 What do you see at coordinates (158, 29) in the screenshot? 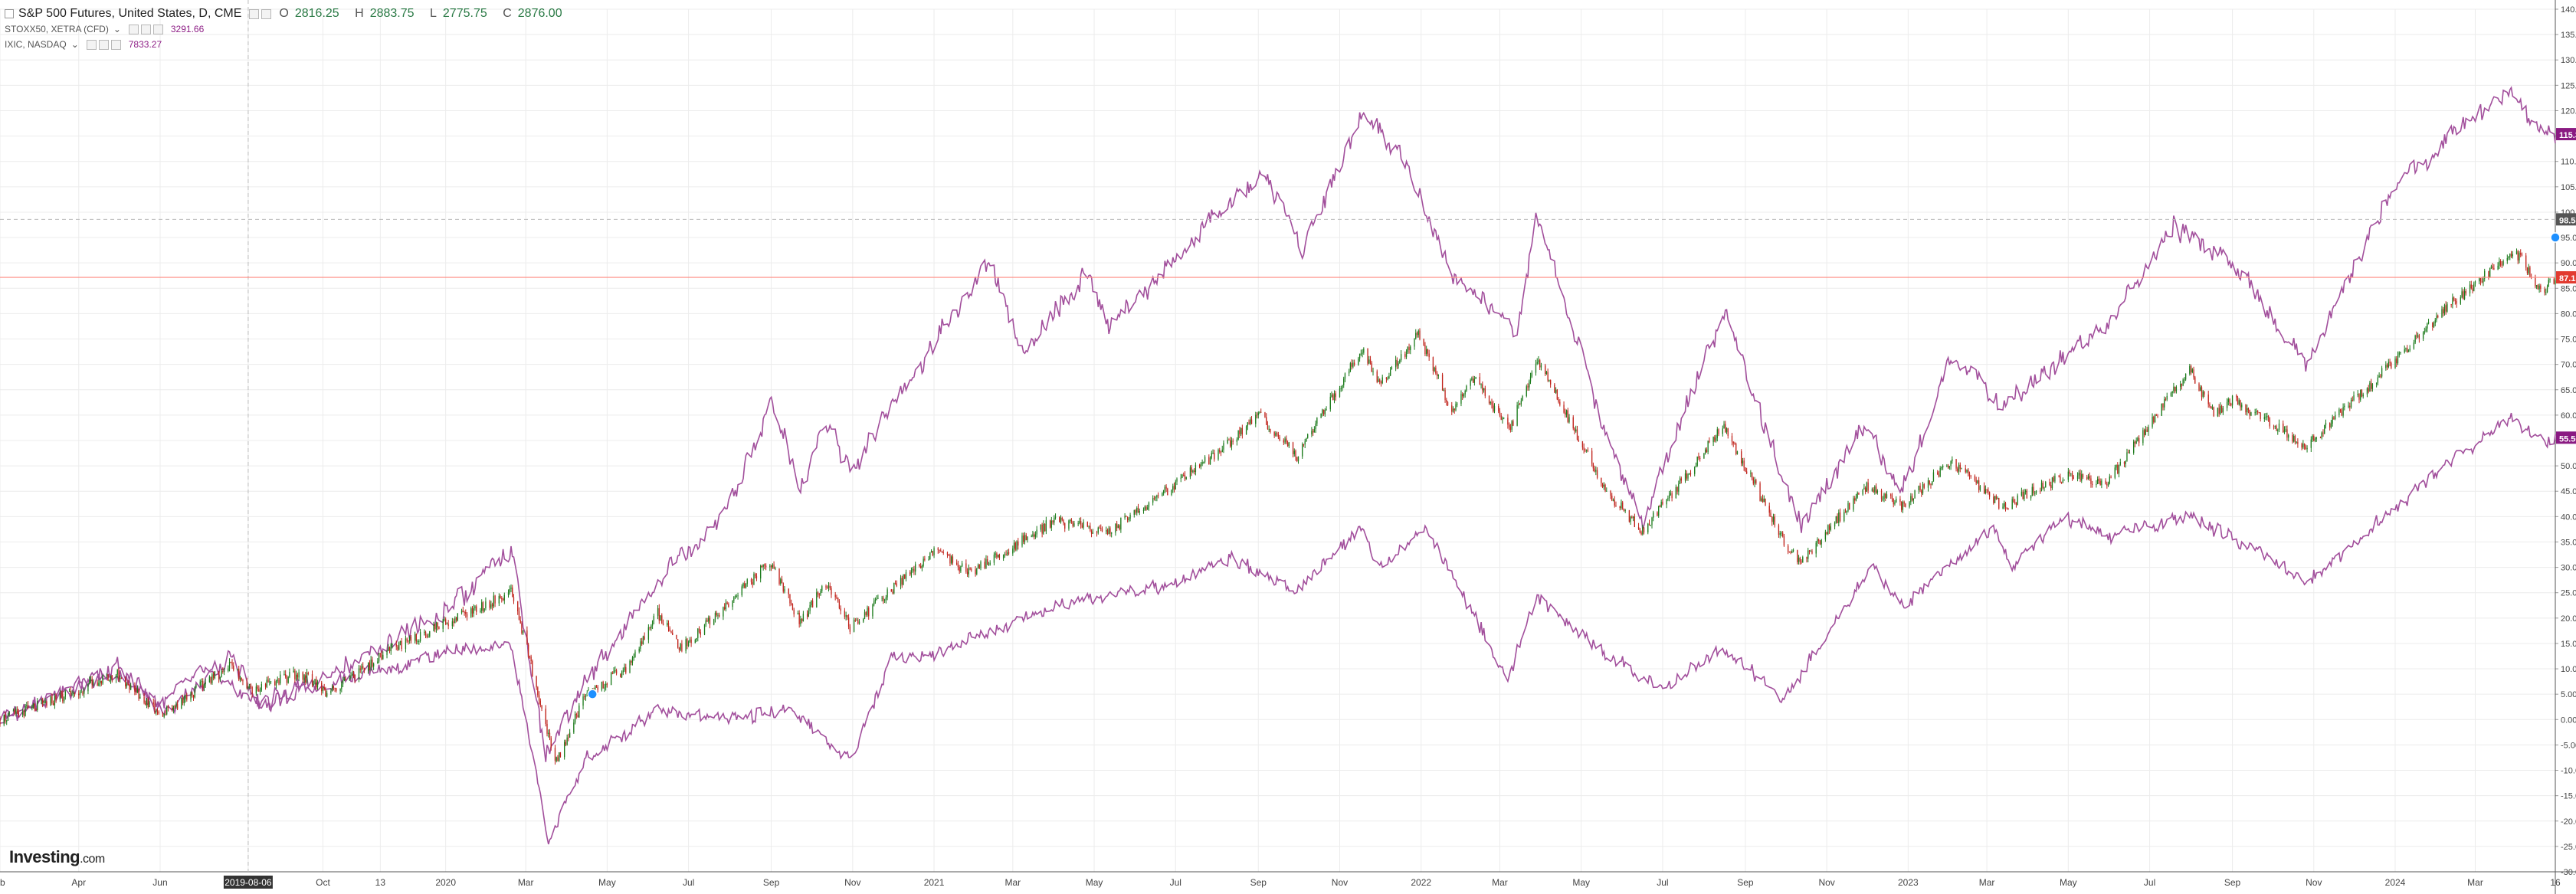
I see `compare1-remove-button` at bounding box center [158, 29].